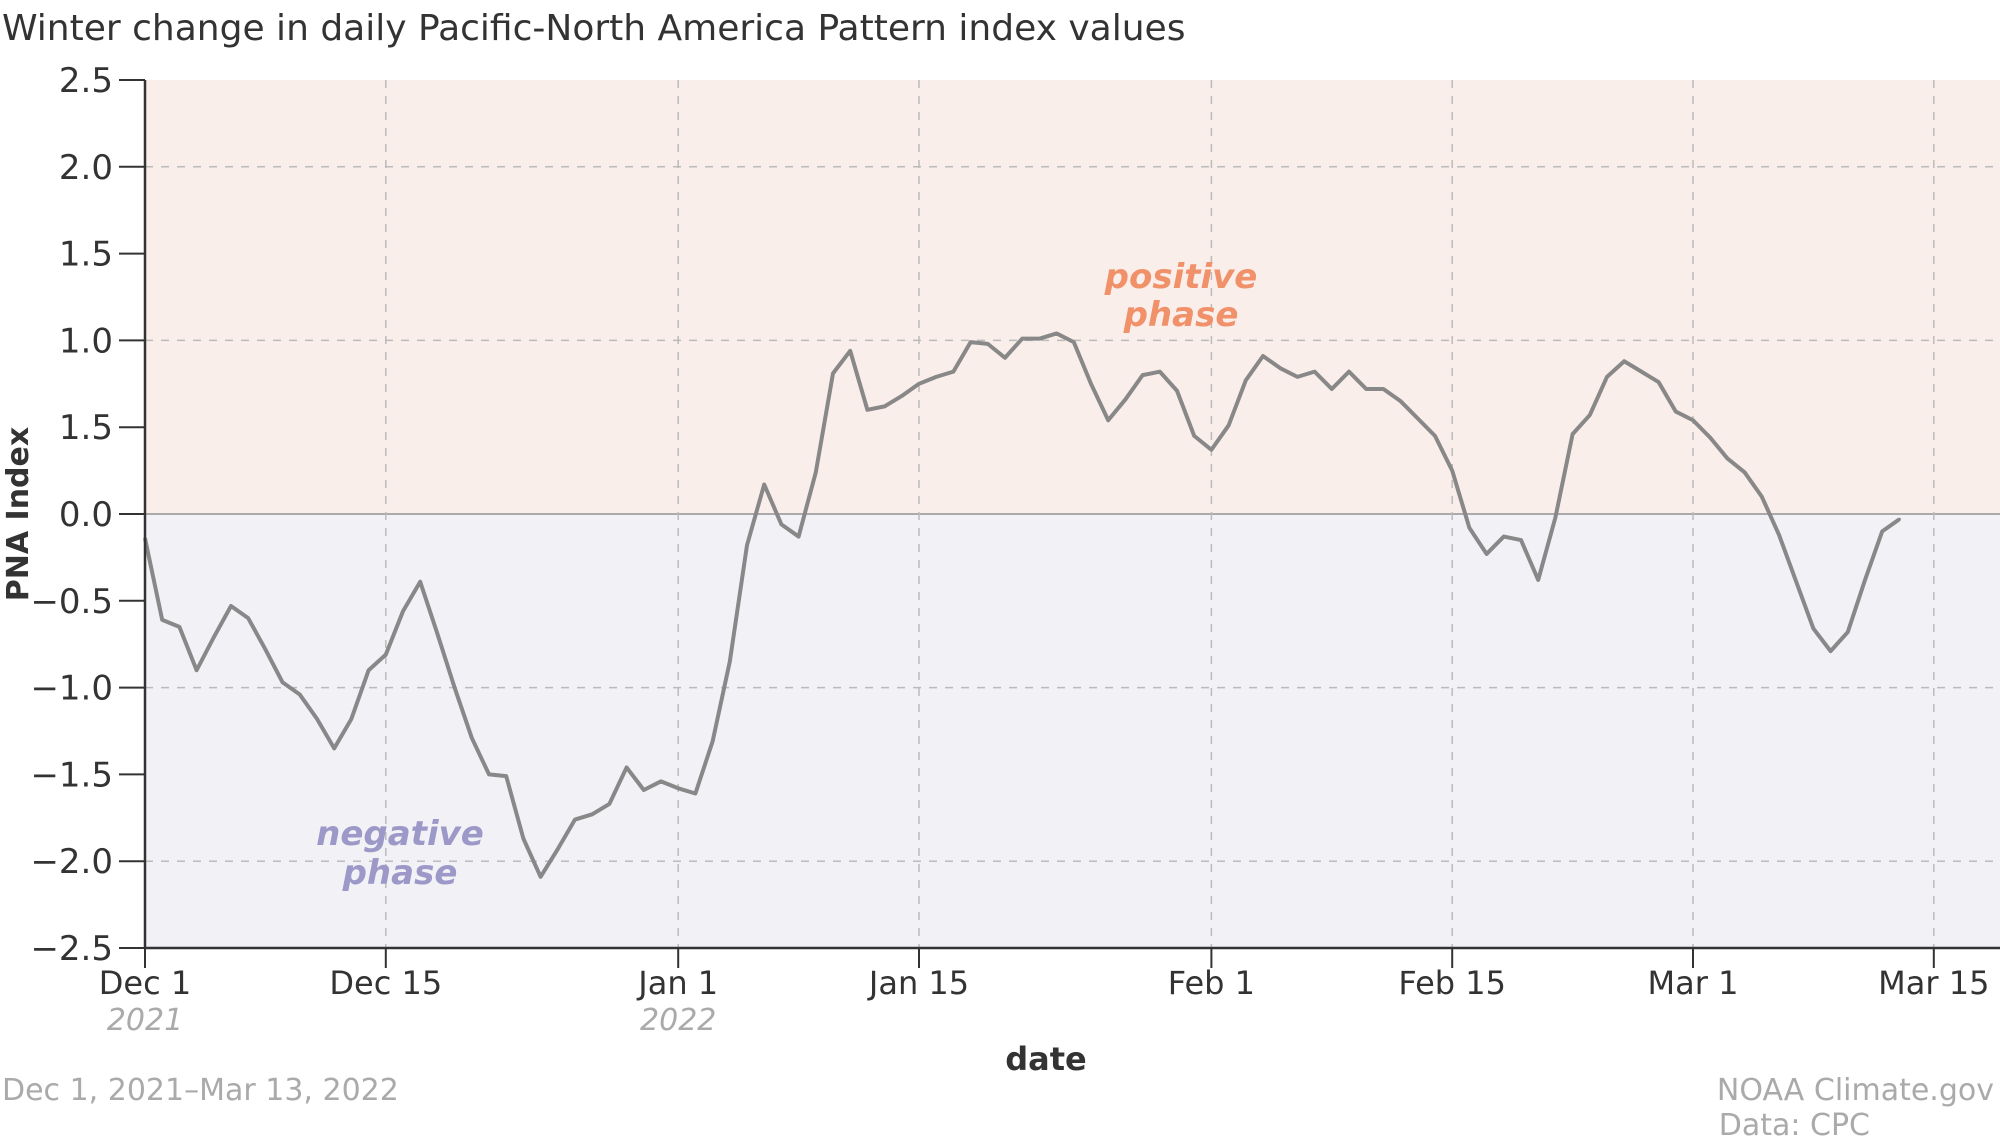  What do you see at coordinates (400, 834) in the screenshot?
I see `negative-phase-label: negative` at bounding box center [400, 834].